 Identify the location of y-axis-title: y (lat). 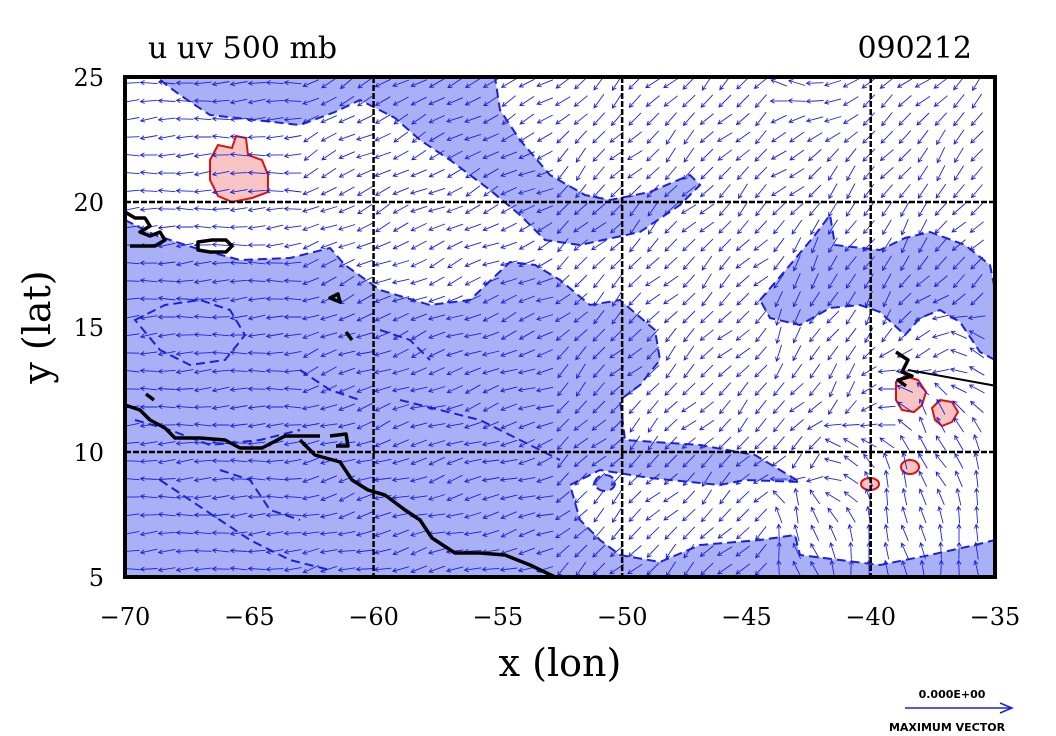
(37, 327).